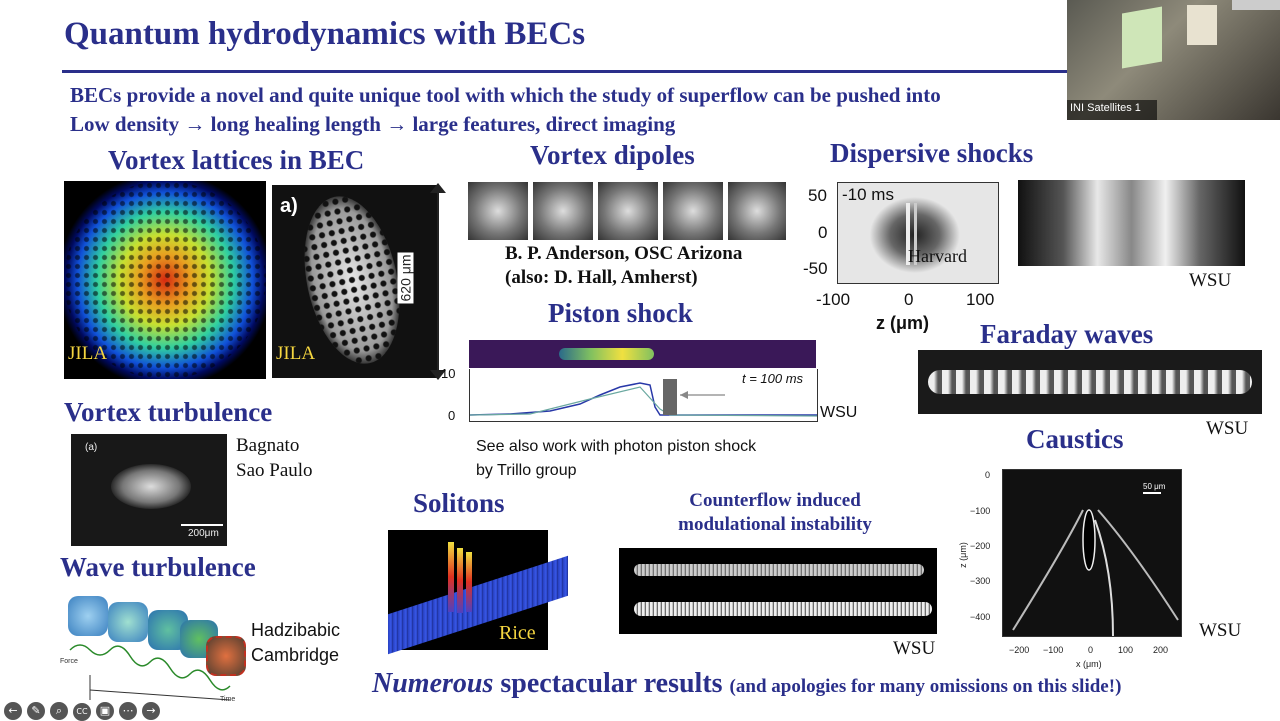 This screenshot has height=721, width=1280. Describe the element at coordinates (601, 277) in the screenshot. I see `dipoles-credit-2: (also: D. Hall, Amherst)` at that location.